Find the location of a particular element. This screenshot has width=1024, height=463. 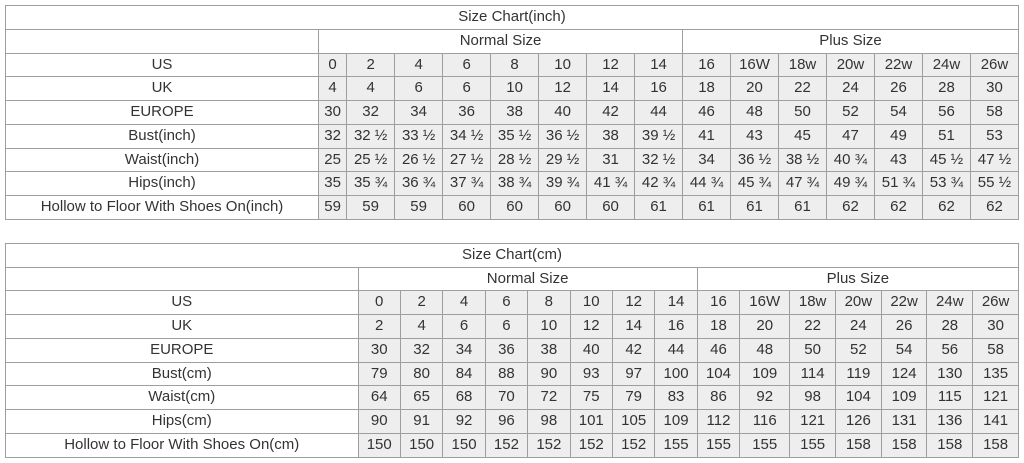

size-cell: 51 is located at coordinates (946, 136).